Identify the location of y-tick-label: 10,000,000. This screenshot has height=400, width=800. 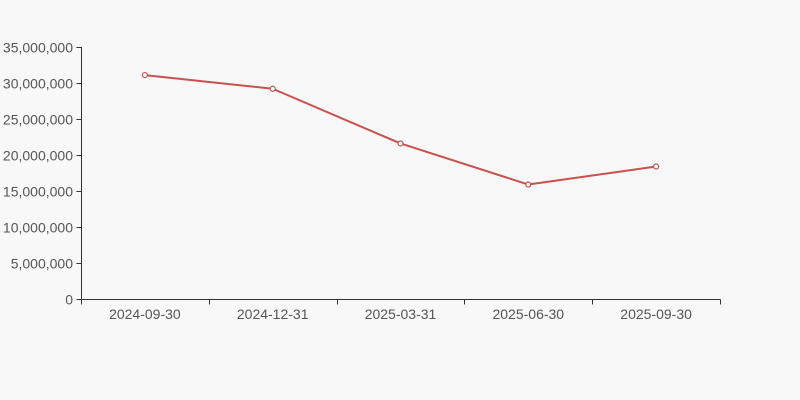
(38, 228).